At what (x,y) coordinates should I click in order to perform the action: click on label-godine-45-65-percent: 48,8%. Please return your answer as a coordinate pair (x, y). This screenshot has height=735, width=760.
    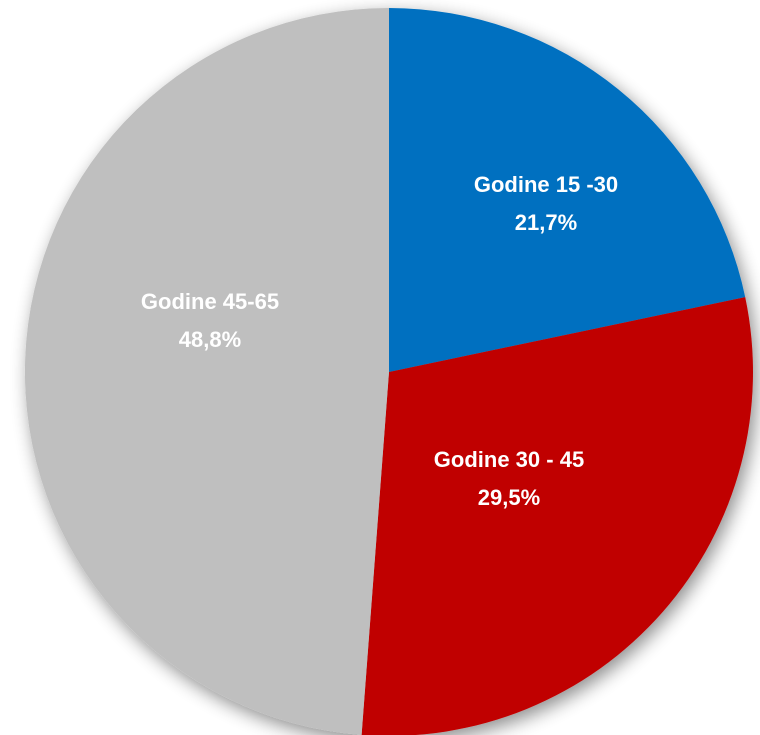
    Looking at the image, I should click on (210, 339).